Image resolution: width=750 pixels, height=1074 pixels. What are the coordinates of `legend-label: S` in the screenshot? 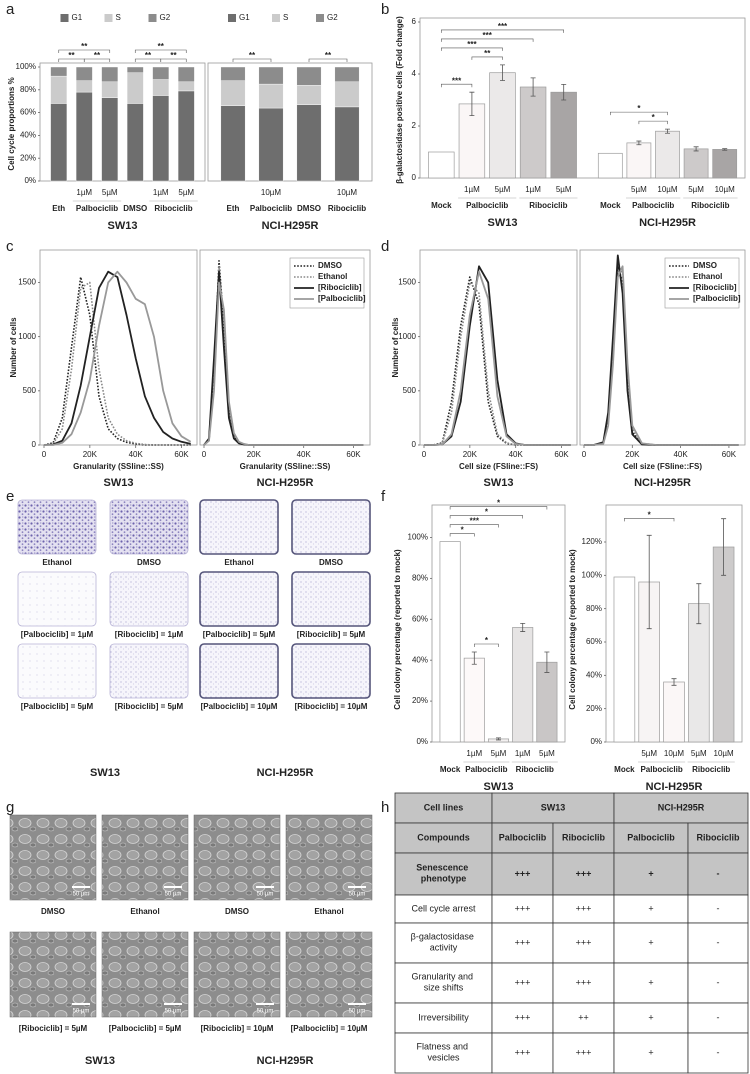 It's located at (285, 17).